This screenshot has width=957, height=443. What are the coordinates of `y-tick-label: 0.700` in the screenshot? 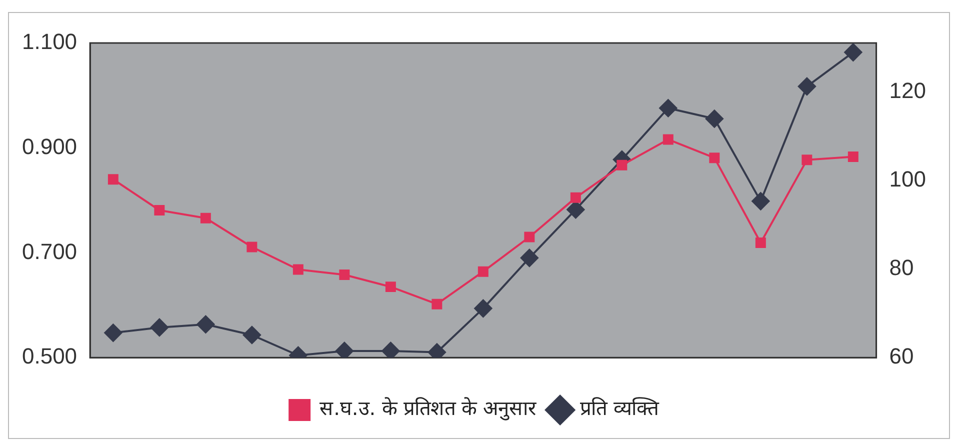 It's located at (50, 251).